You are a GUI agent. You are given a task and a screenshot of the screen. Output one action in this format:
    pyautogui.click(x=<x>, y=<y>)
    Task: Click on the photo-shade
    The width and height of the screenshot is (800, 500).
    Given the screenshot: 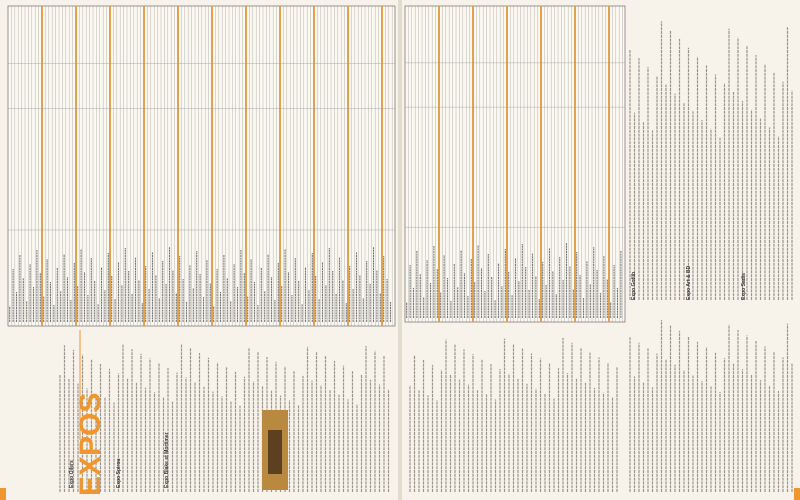 What is the action you would take?
    pyautogui.click(x=275, y=452)
    